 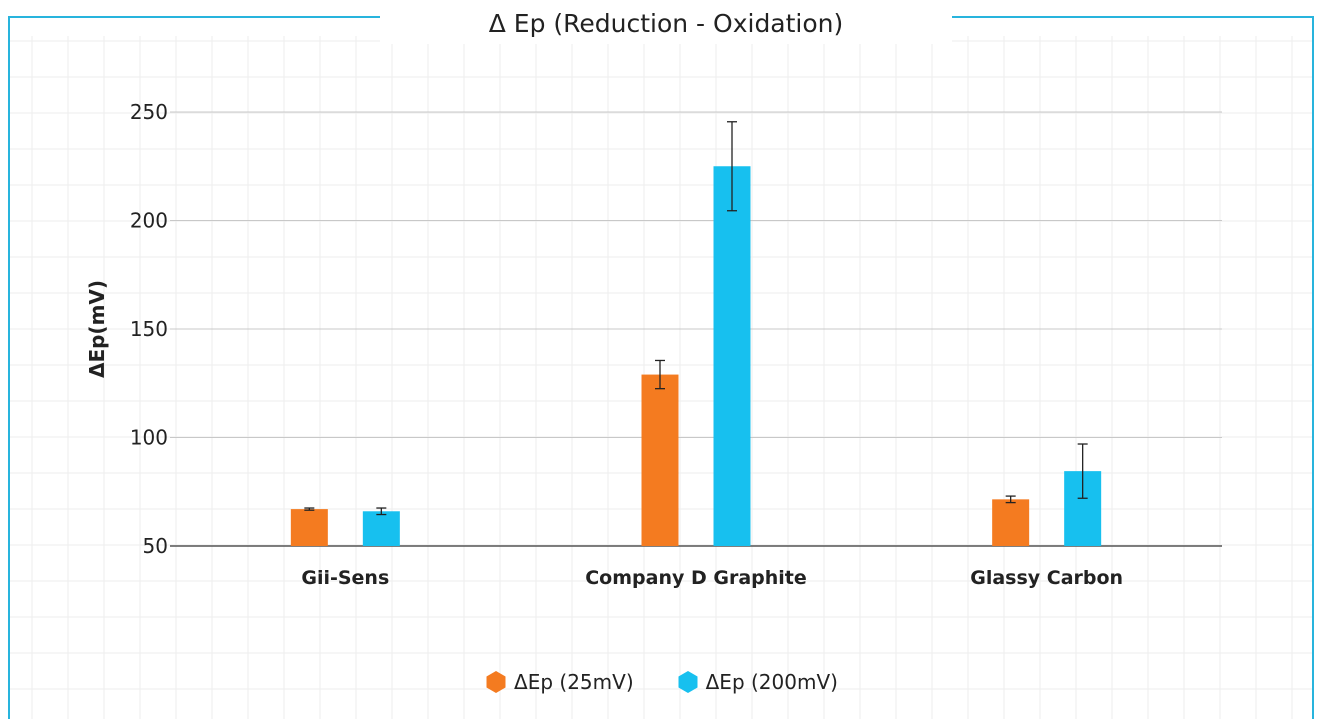 I want to click on y-axis-label: ΔEp(mV), so click(x=97, y=329).